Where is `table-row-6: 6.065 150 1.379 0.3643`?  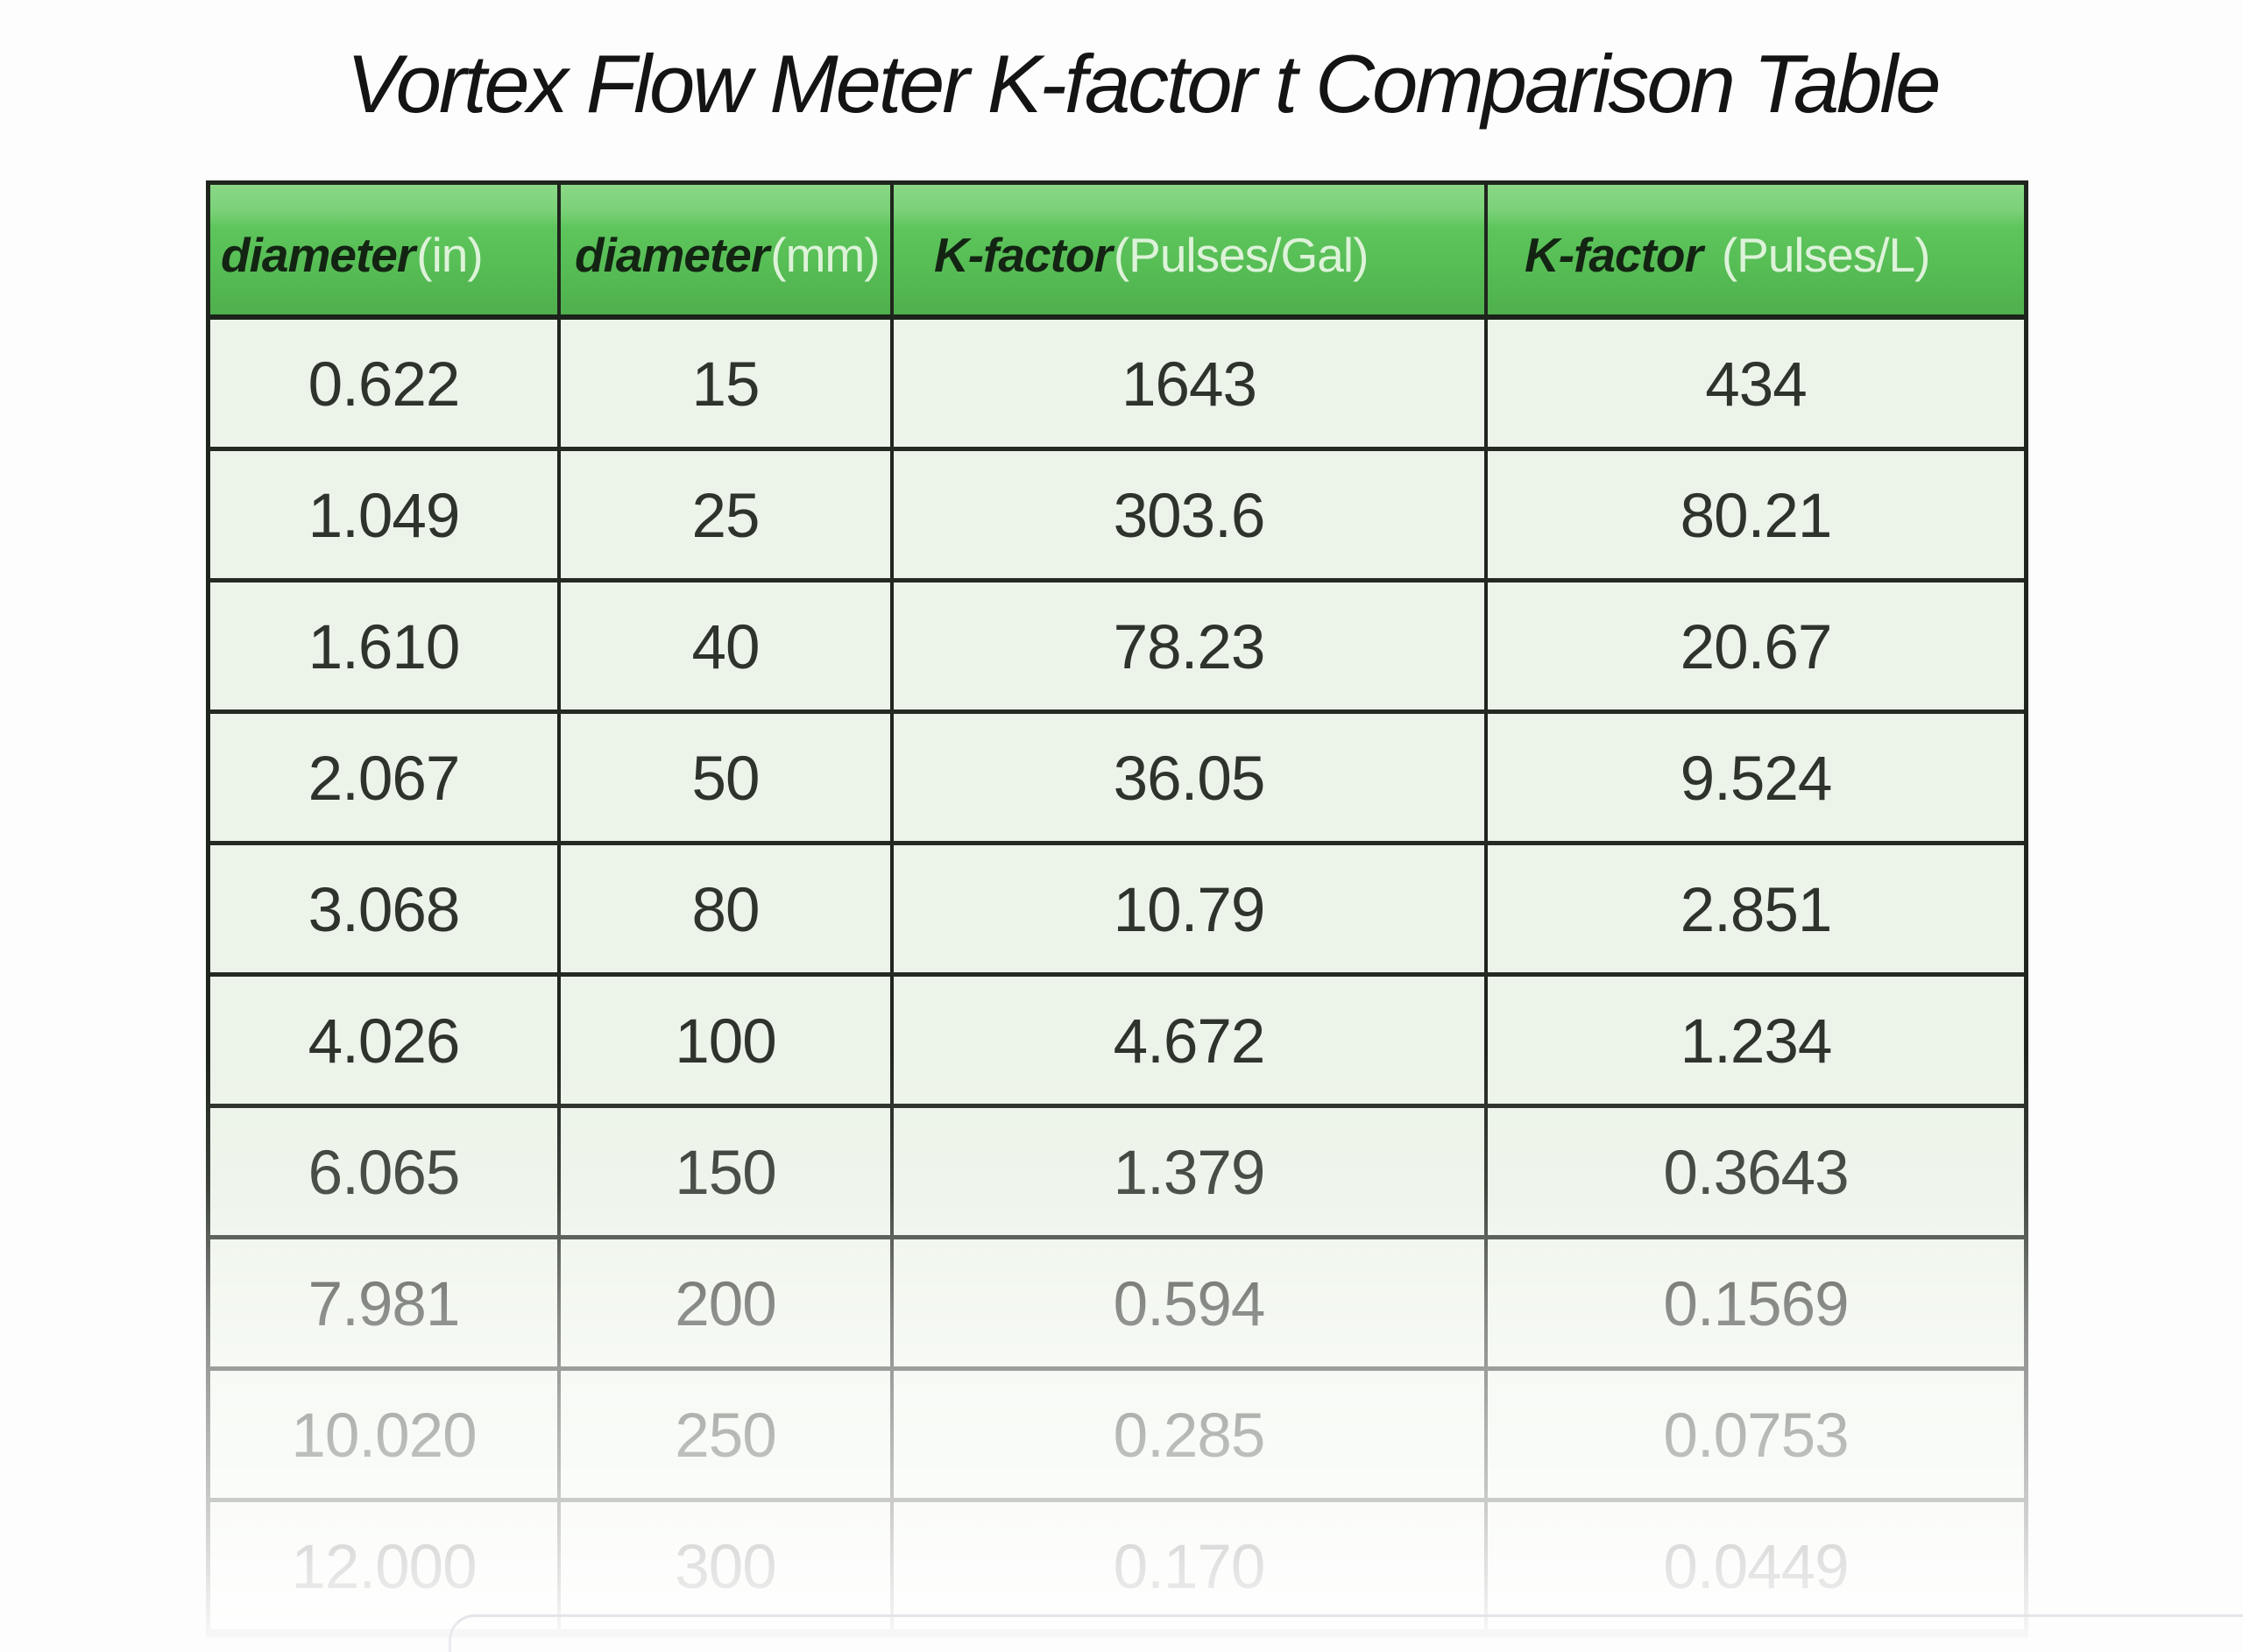 table-row-6: 6.065 150 1.379 0.3643 is located at coordinates (1117, 1173).